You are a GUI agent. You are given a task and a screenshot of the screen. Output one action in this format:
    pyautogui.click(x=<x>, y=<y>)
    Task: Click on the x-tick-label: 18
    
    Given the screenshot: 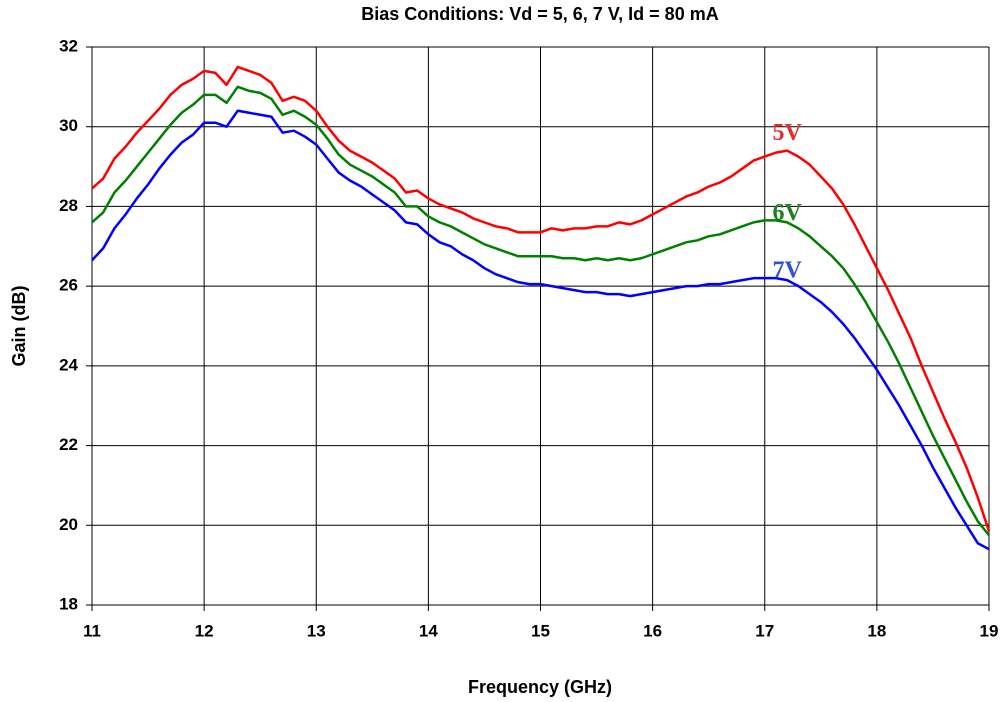 What is the action you would take?
    pyautogui.click(x=876, y=630)
    